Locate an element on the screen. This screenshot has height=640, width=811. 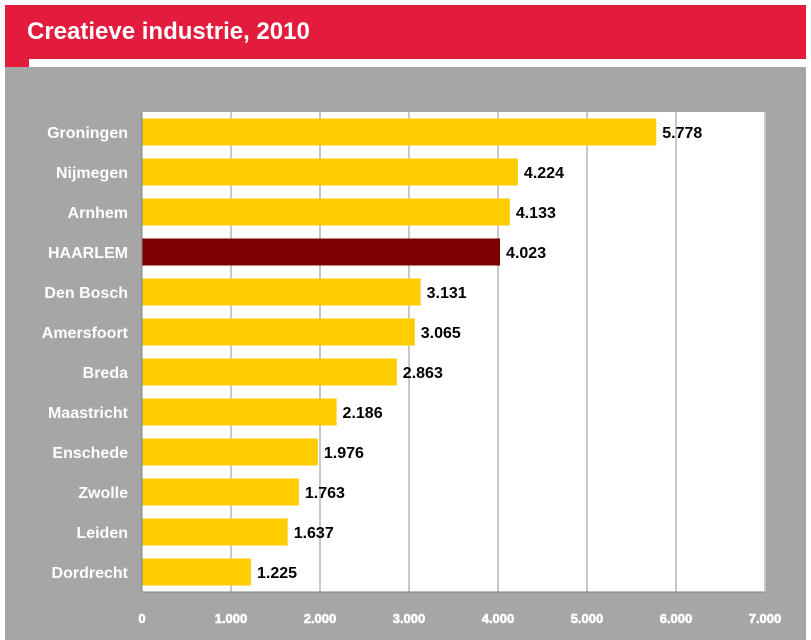
data-label: 1.225 is located at coordinates (277, 573).